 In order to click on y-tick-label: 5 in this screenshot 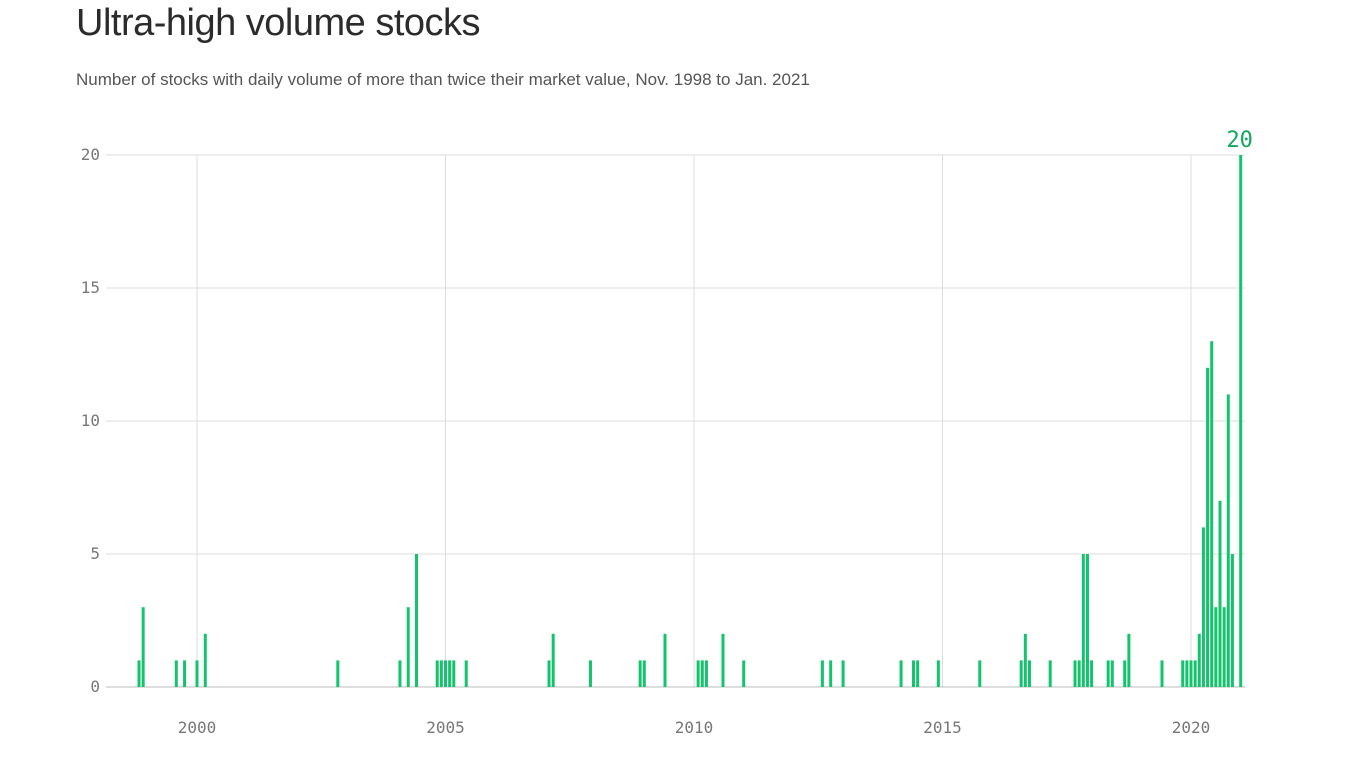, I will do `click(95, 553)`.